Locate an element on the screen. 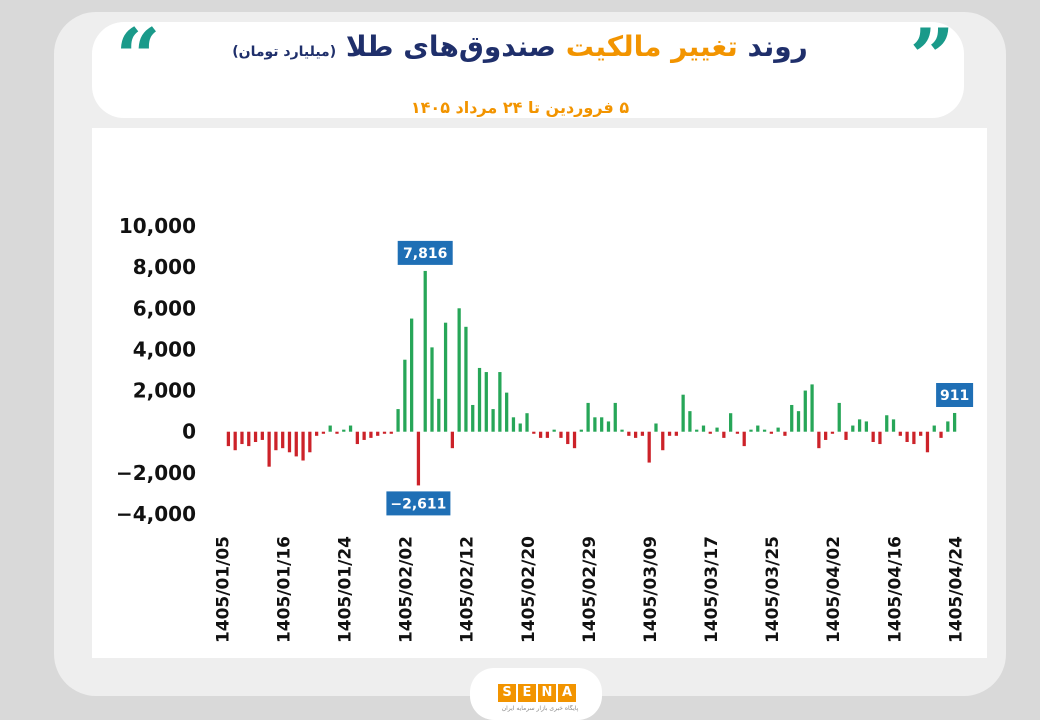 This screenshot has height=720, width=1040. title-part-gold-funds: صندوق‌های طلا is located at coordinates (450, 46).